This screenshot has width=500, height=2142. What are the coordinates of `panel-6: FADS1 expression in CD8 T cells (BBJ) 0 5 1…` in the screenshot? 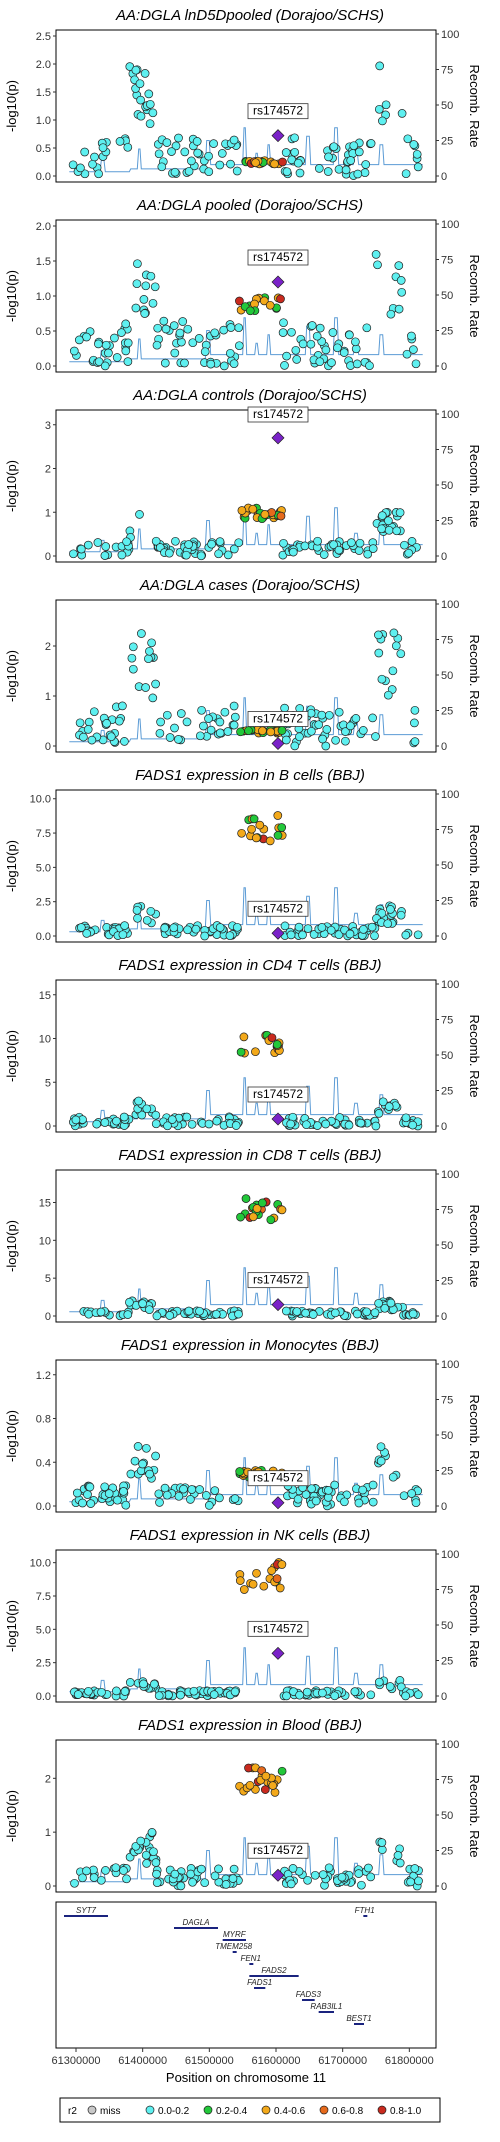 It's located at (243, 1235).